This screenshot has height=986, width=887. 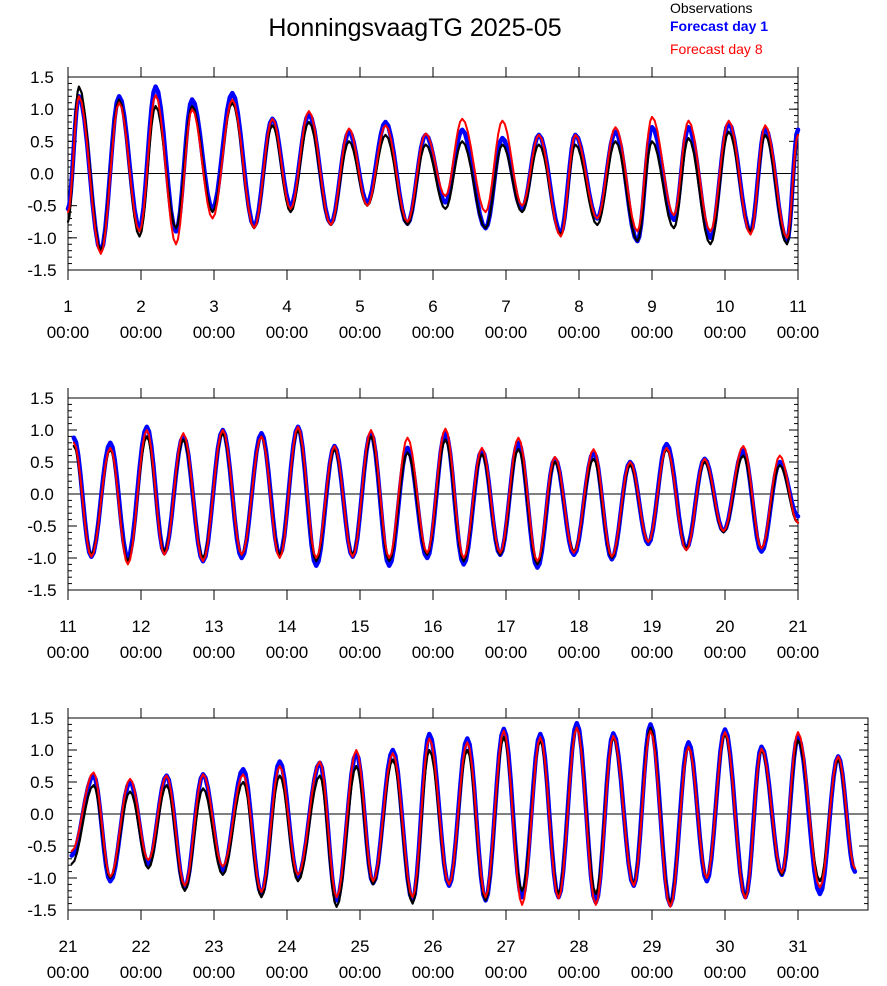 I want to click on x-tick-label: 8, so click(x=578, y=306).